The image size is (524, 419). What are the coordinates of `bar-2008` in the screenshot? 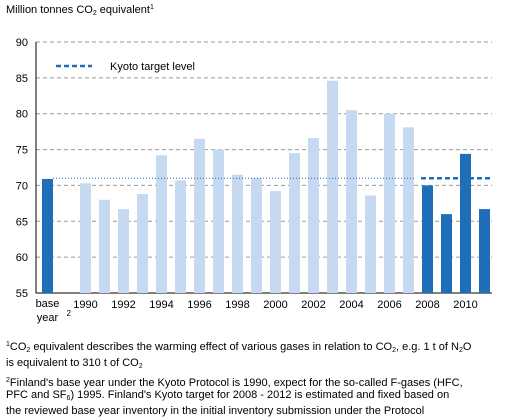 It's located at (427, 239).